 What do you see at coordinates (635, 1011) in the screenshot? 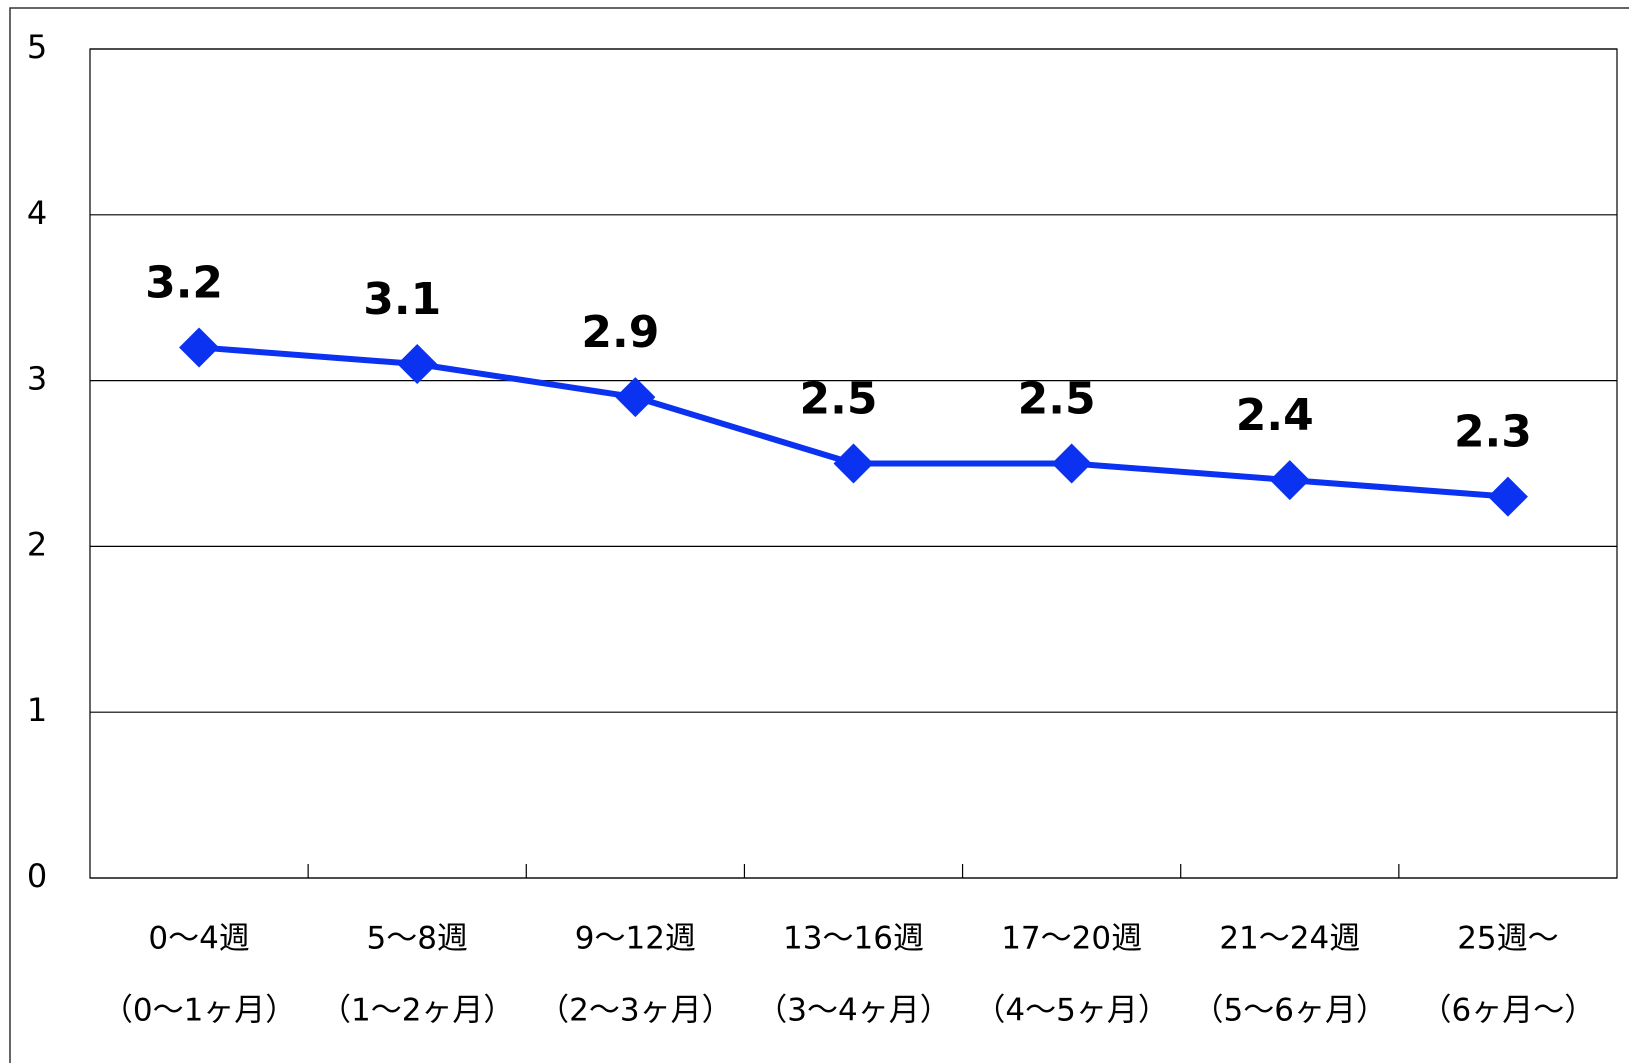
I see `x-tick-label: （2～3ヶ月）` at bounding box center [635, 1011].